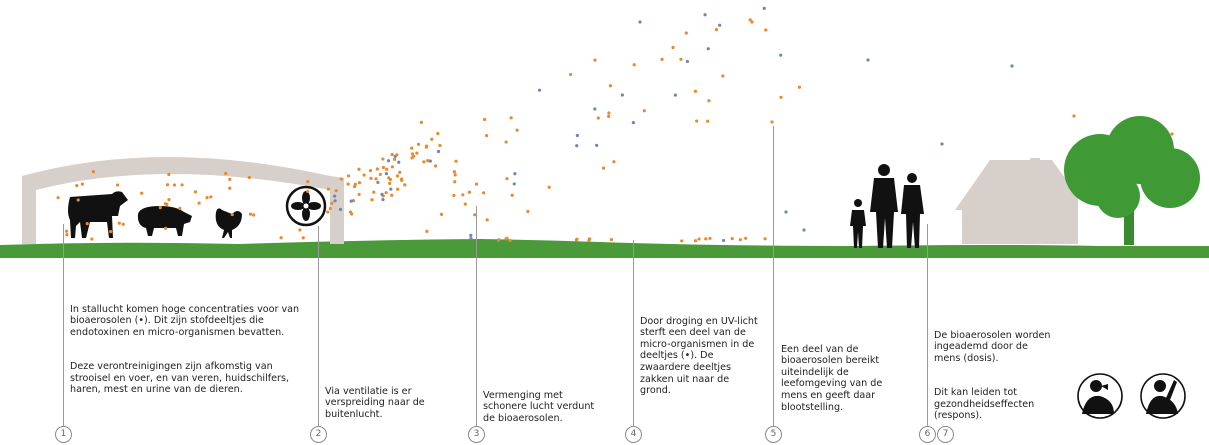 The width and height of the screenshot is (1209, 445). Describe the element at coordinates (1163, 396) in the screenshot. I see `sick-person-icon` at that location.